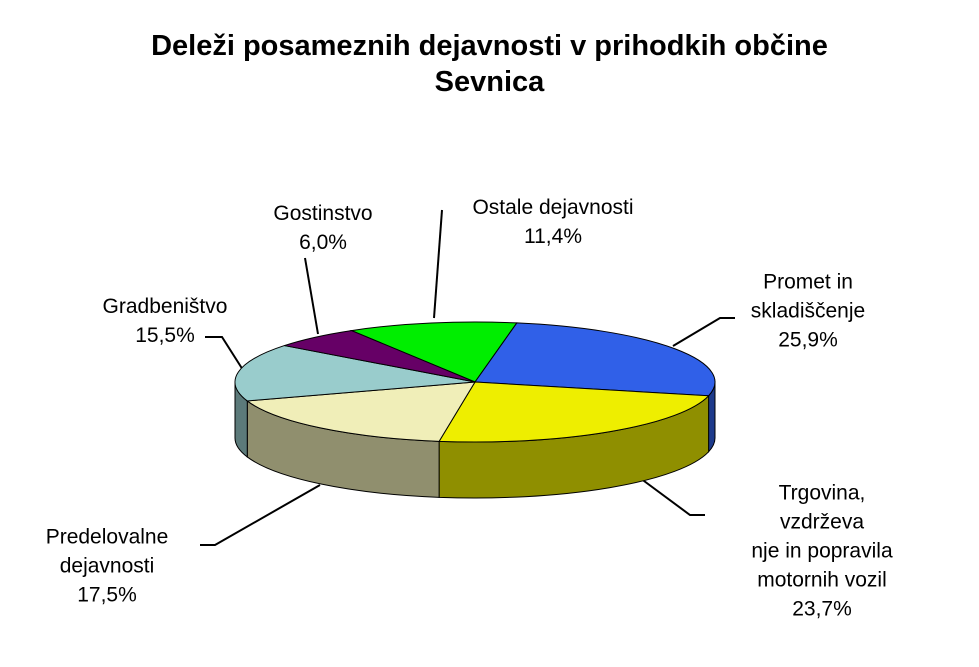  What do you see at coordinates (323, 213) in the screenshot?
I see `category-label: Gostinstvo` at bounding box center [323, 213].